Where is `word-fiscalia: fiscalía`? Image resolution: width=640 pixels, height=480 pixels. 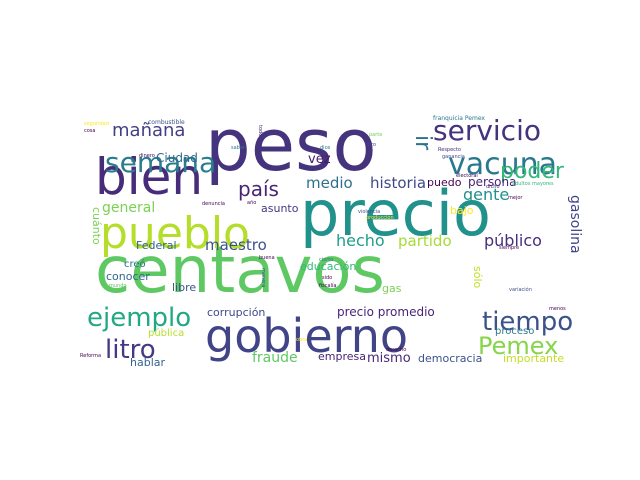 word-fiscalia: fiscalía is located at coordinates (327, 285).